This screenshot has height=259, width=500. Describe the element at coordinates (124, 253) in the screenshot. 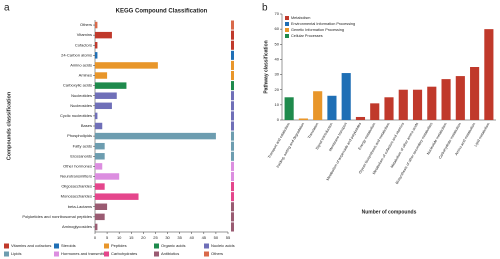

I see `legend-label: Carbohydrates` at that location.